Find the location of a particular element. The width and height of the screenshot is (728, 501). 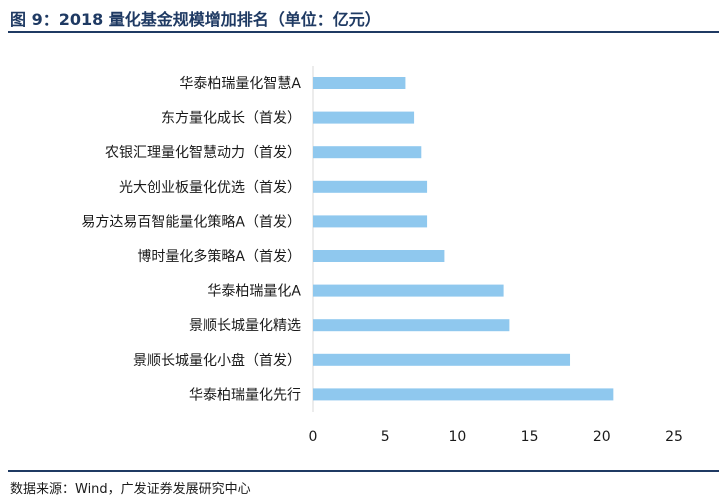

category-label: 华泰柏瑞量化A is located at coordinates (254, 292).